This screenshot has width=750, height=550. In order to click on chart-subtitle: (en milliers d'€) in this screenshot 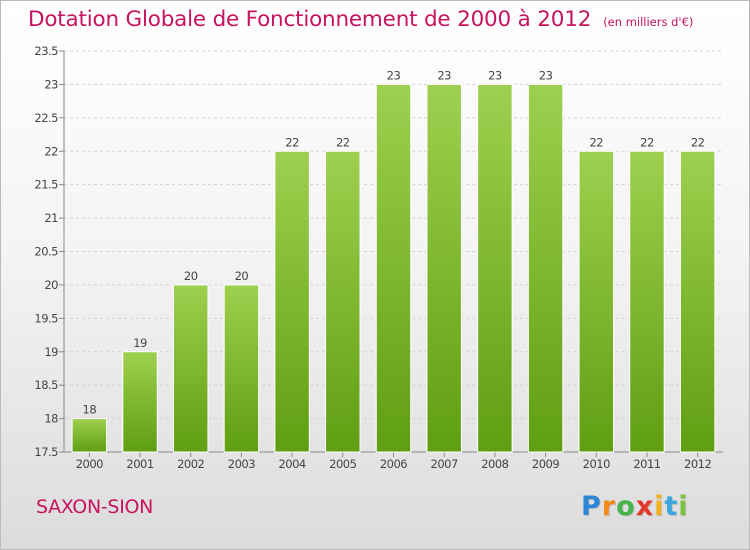, I will do `click(648, 22)`.